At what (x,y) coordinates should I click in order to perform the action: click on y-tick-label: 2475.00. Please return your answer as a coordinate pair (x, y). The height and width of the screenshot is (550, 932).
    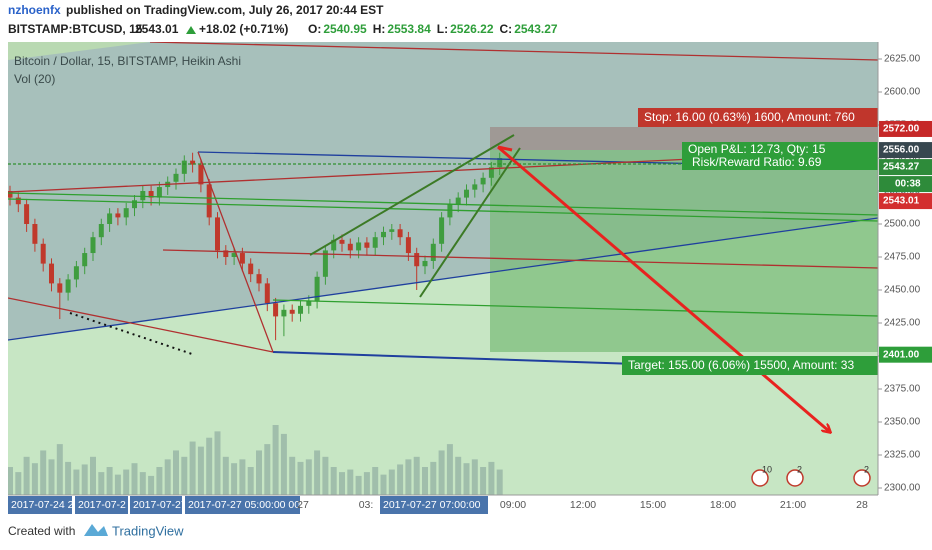
    Looking at the image, I should click on (902, 257).